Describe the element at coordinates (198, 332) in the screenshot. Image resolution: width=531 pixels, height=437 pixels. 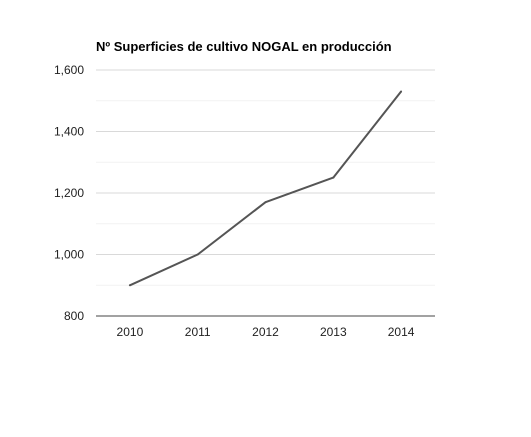
I see `x-tick-label: 2011` at that location.